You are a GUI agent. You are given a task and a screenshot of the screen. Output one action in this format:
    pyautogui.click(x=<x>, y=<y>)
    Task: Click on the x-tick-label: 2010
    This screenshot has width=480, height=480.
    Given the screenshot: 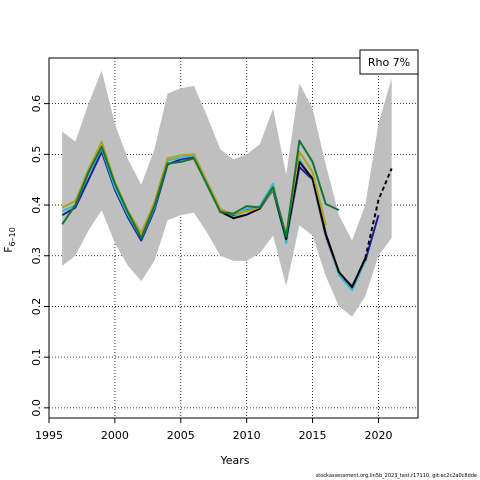 What is the action you would take?
    pyautogui.click(x=247, y=435)
    